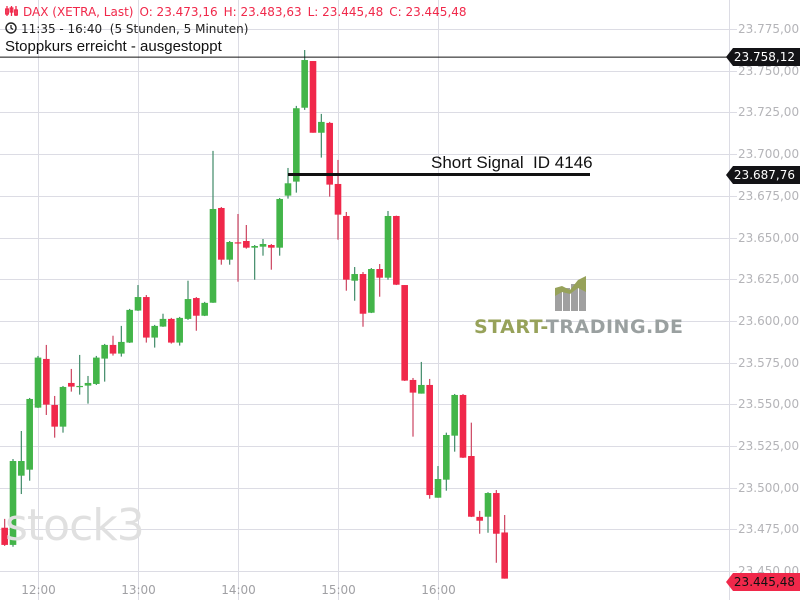 The image size is (800, 600). Describe the element at coordinates (11, 11) in the screenshot. I see `candles-icon` at that location.